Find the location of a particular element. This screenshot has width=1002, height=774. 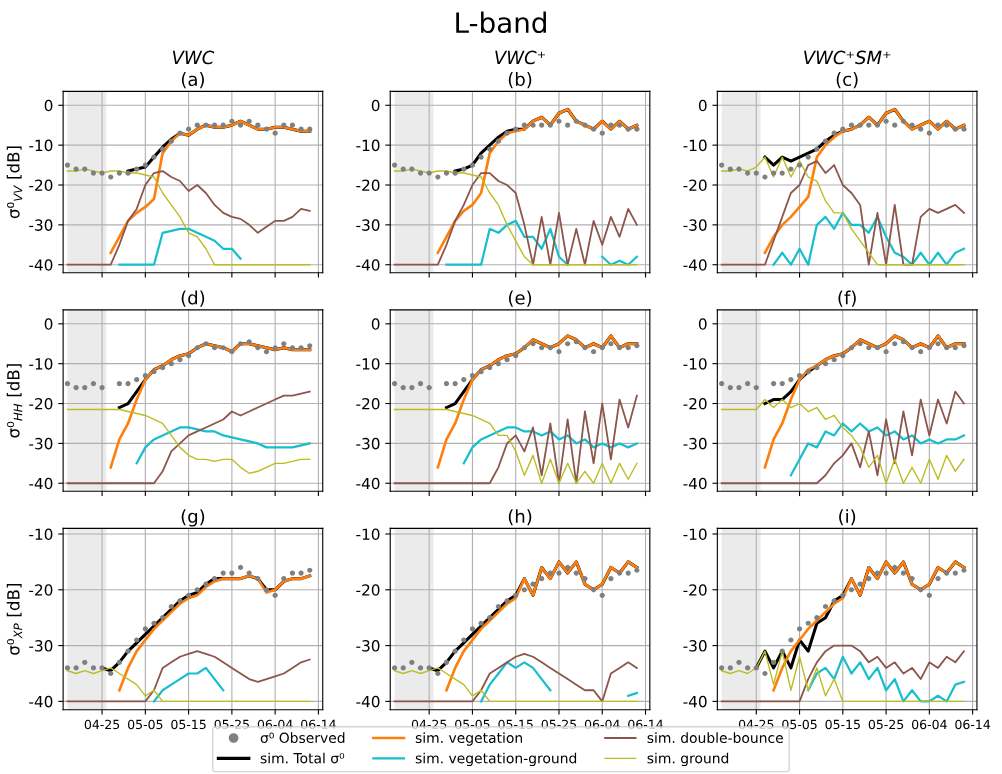

chart-title: (i) is located at coordinates (847, 517).